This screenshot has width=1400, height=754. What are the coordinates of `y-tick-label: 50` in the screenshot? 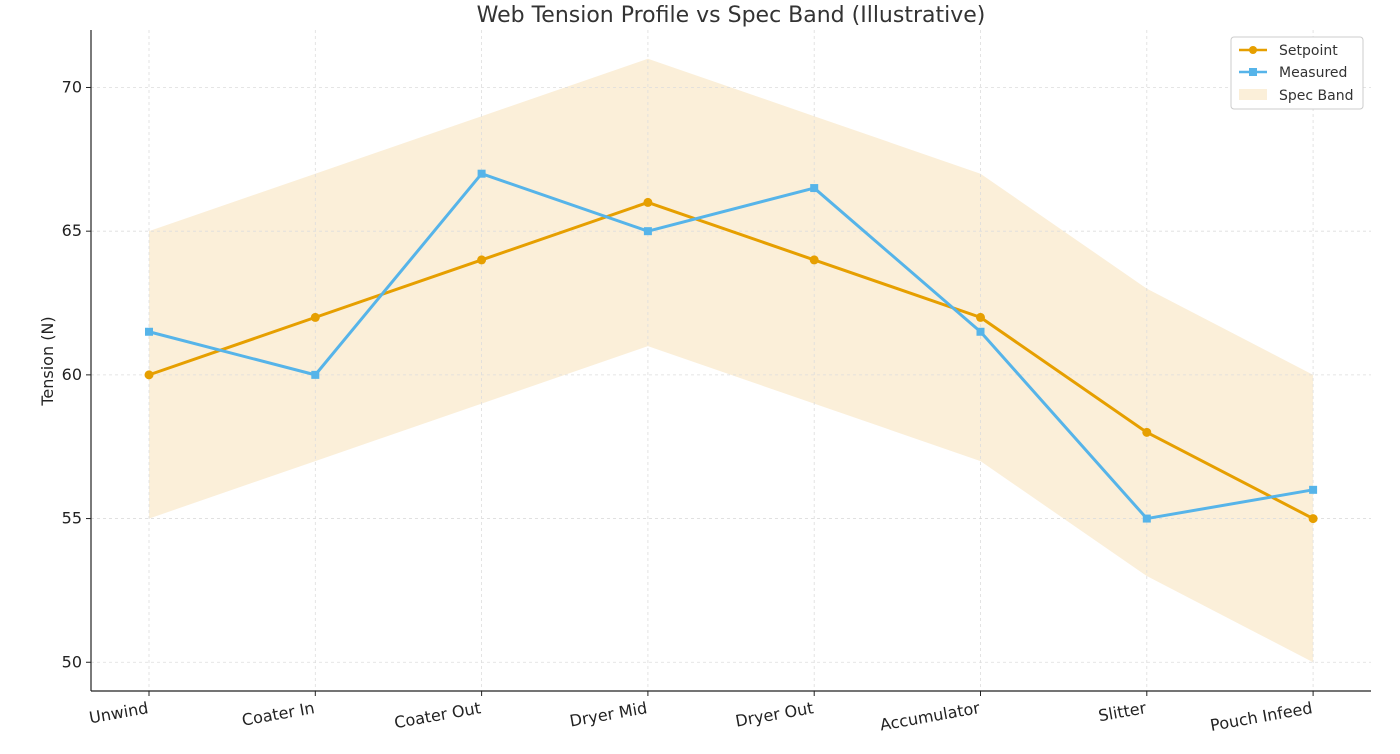 It's located at (72, 661).